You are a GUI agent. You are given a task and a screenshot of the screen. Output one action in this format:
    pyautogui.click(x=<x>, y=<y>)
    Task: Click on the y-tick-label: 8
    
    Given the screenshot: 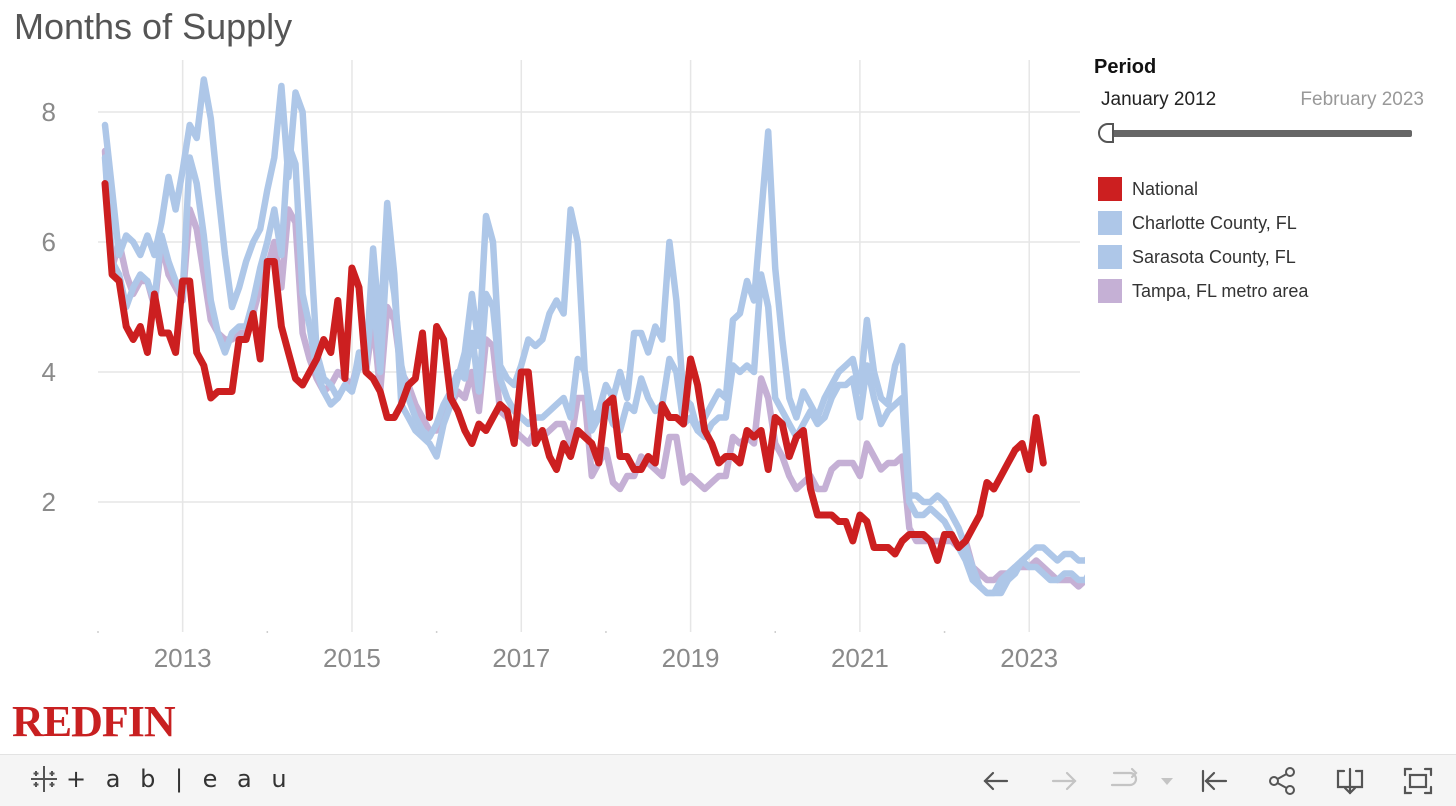 What is the action you would take?
    pyautogui.click(x=49, y=112)
    